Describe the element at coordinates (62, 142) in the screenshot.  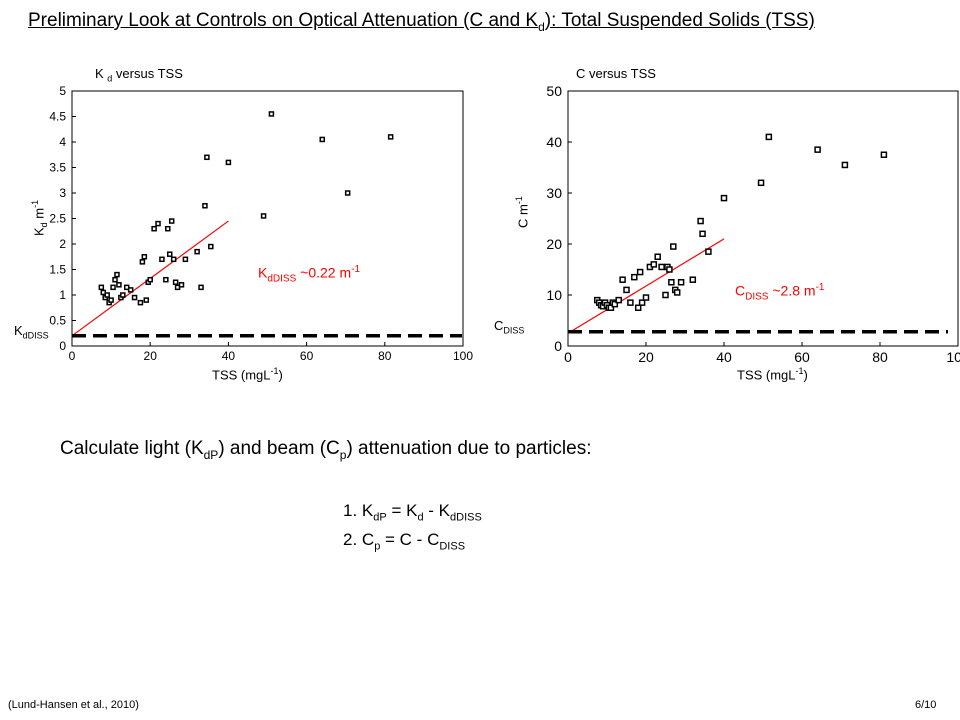
I see `left-y-tick-label: 4` at that location.